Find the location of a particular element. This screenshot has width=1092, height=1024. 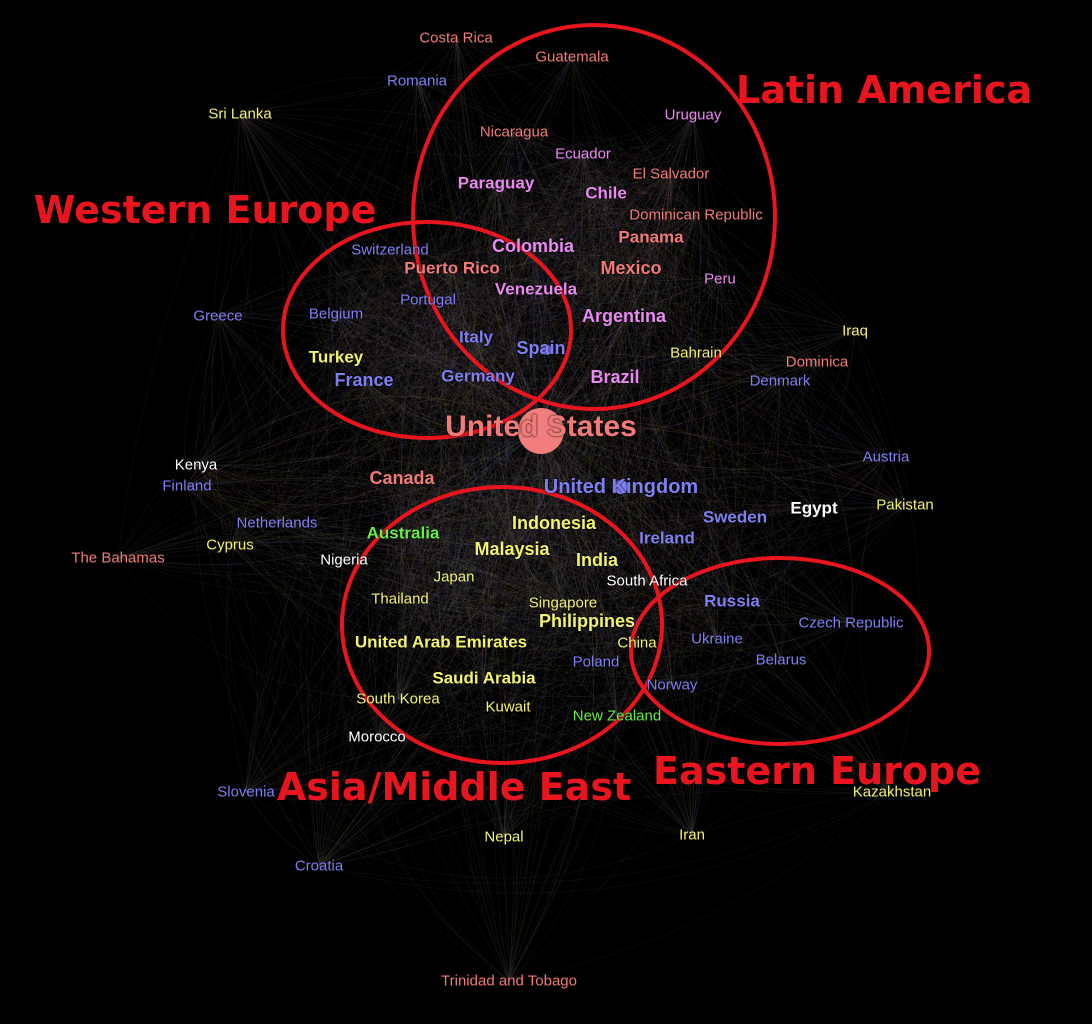

country-label-austria: Austria is located at coordinates (886, 457).